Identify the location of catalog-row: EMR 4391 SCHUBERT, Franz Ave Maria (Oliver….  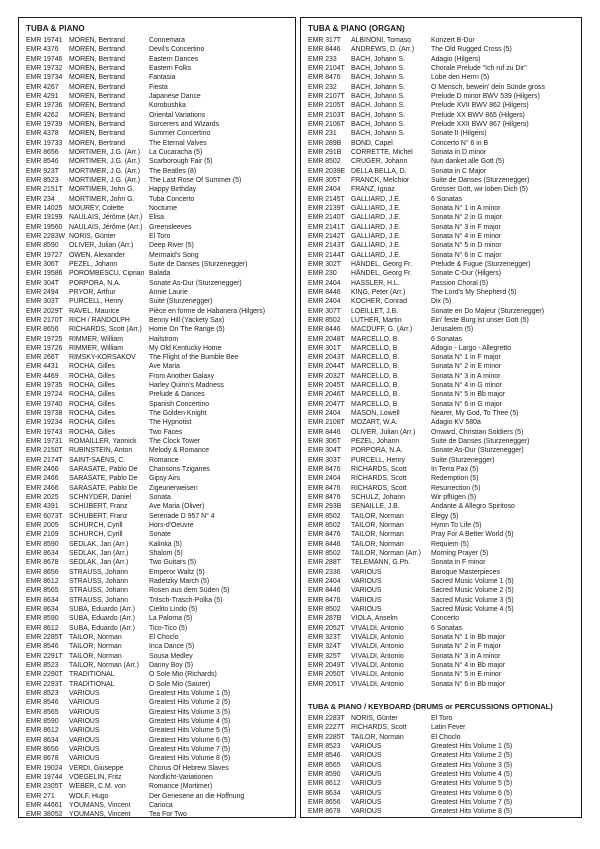
(159, 506).